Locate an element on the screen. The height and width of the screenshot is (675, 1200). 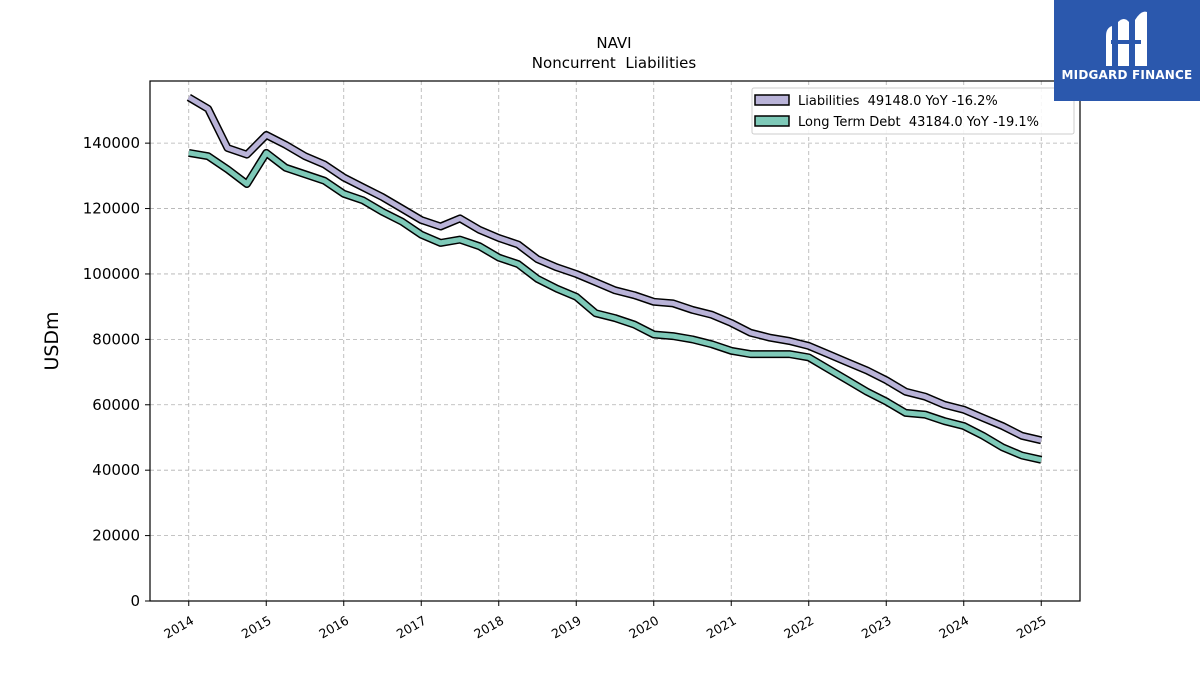
x-tick-label: 2022 is located at coordinates (798, 627).